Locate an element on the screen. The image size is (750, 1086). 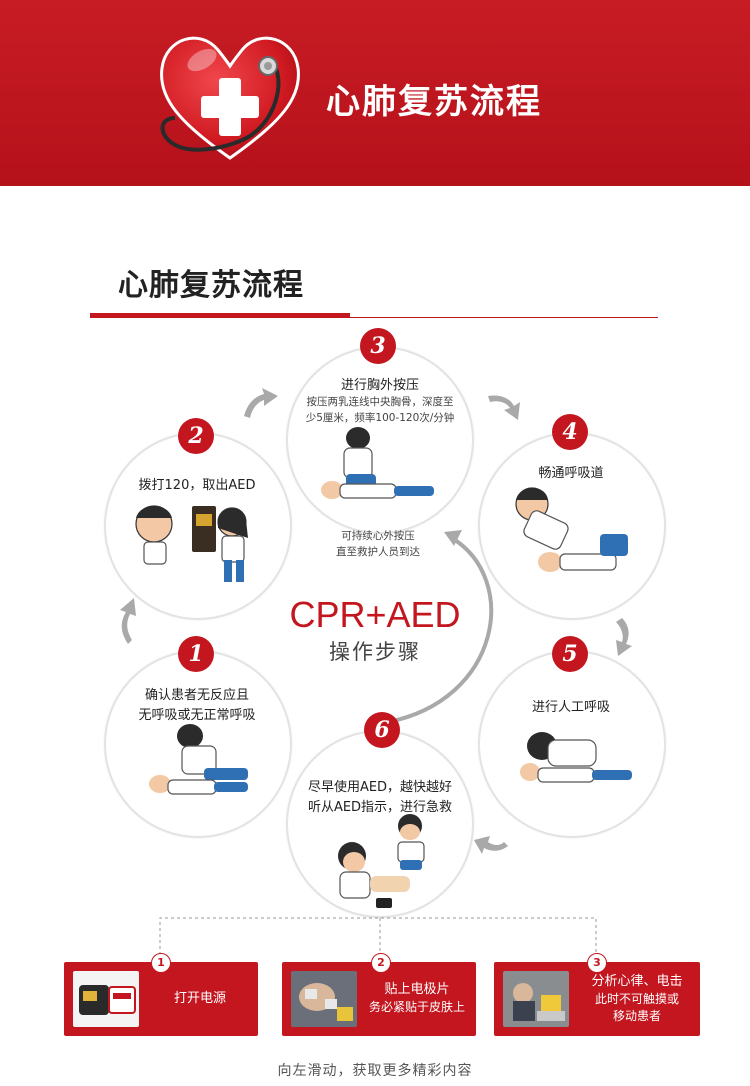
analyze-rhythm-photo is located at coordinates (536, 999).